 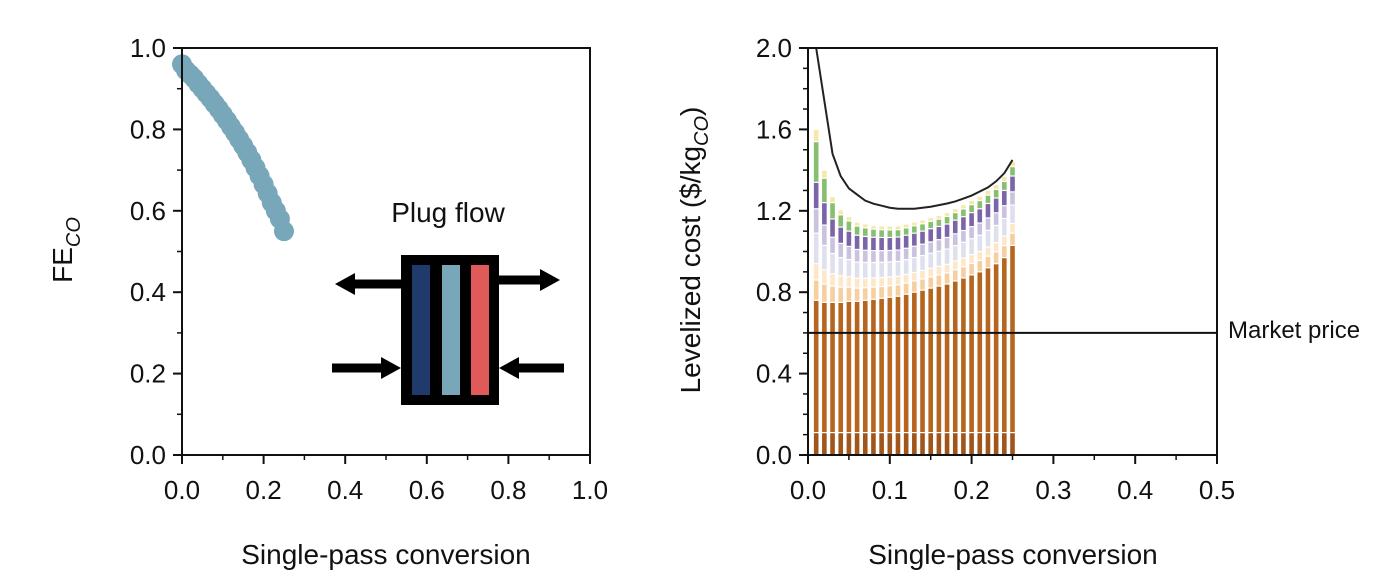 I want to click on cost-y-axis-title-end: ), so click(x=690, y=111).